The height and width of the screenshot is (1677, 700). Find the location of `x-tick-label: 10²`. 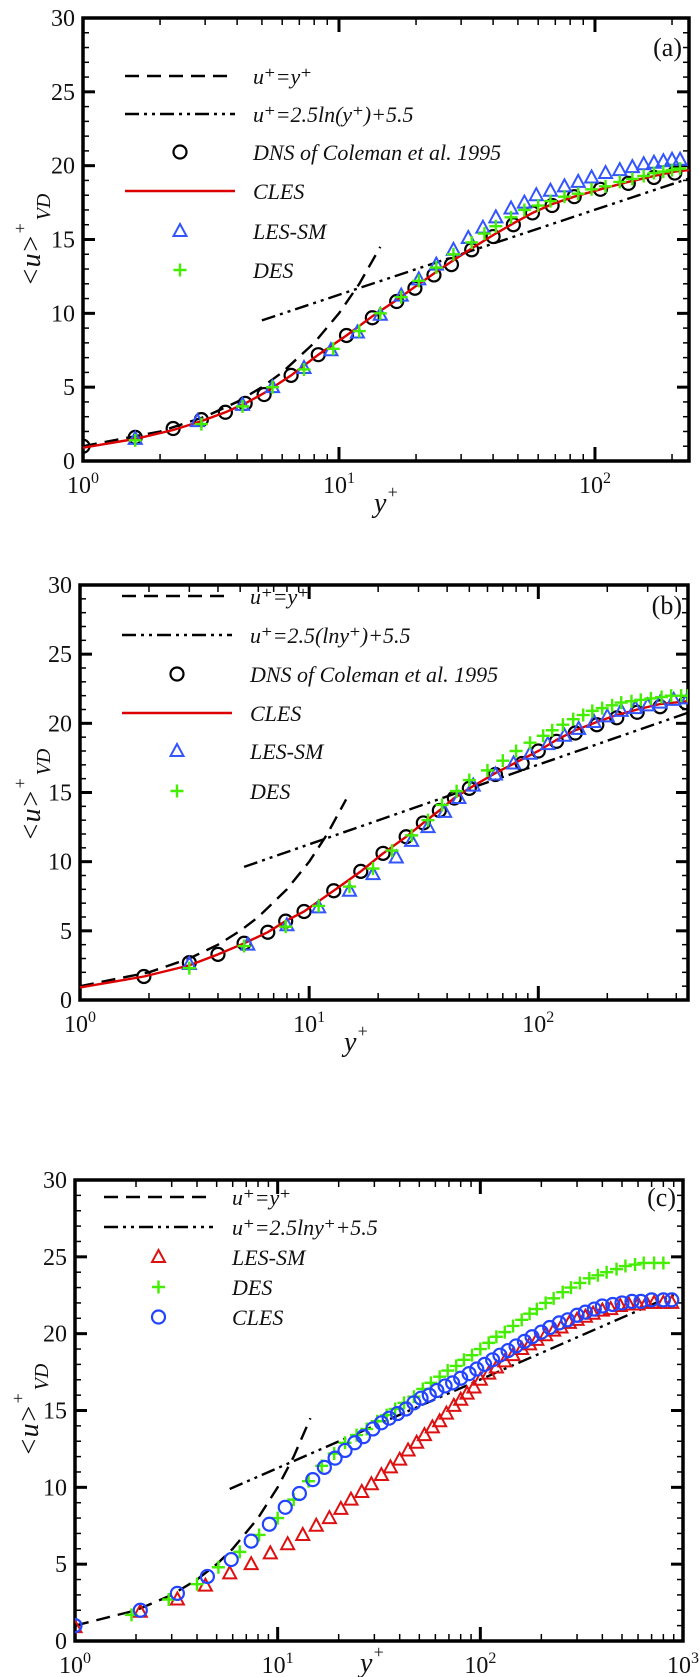

x-tick-label: 10² is located at coordinates (595, 484).